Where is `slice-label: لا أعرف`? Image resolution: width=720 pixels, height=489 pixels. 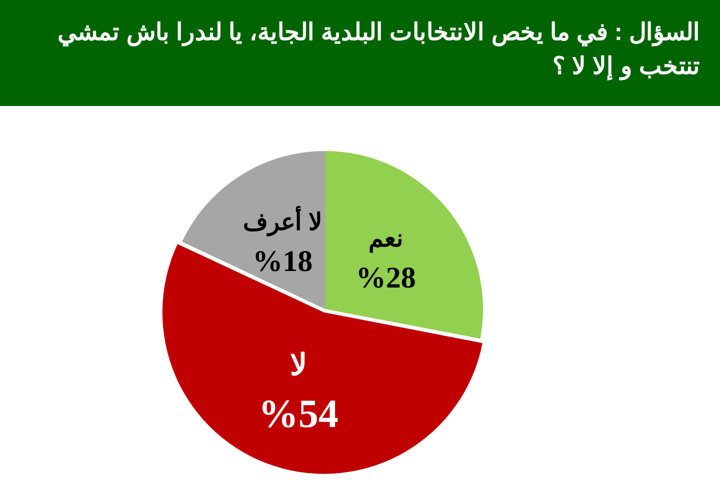 slice-label: لا أعرف is located at coordinates (282, 220).